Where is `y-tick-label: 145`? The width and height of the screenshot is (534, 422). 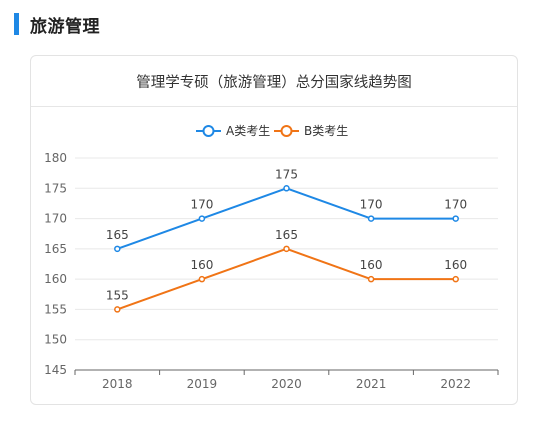
y-tick-label: 145 is located at coordinates (55, 370).